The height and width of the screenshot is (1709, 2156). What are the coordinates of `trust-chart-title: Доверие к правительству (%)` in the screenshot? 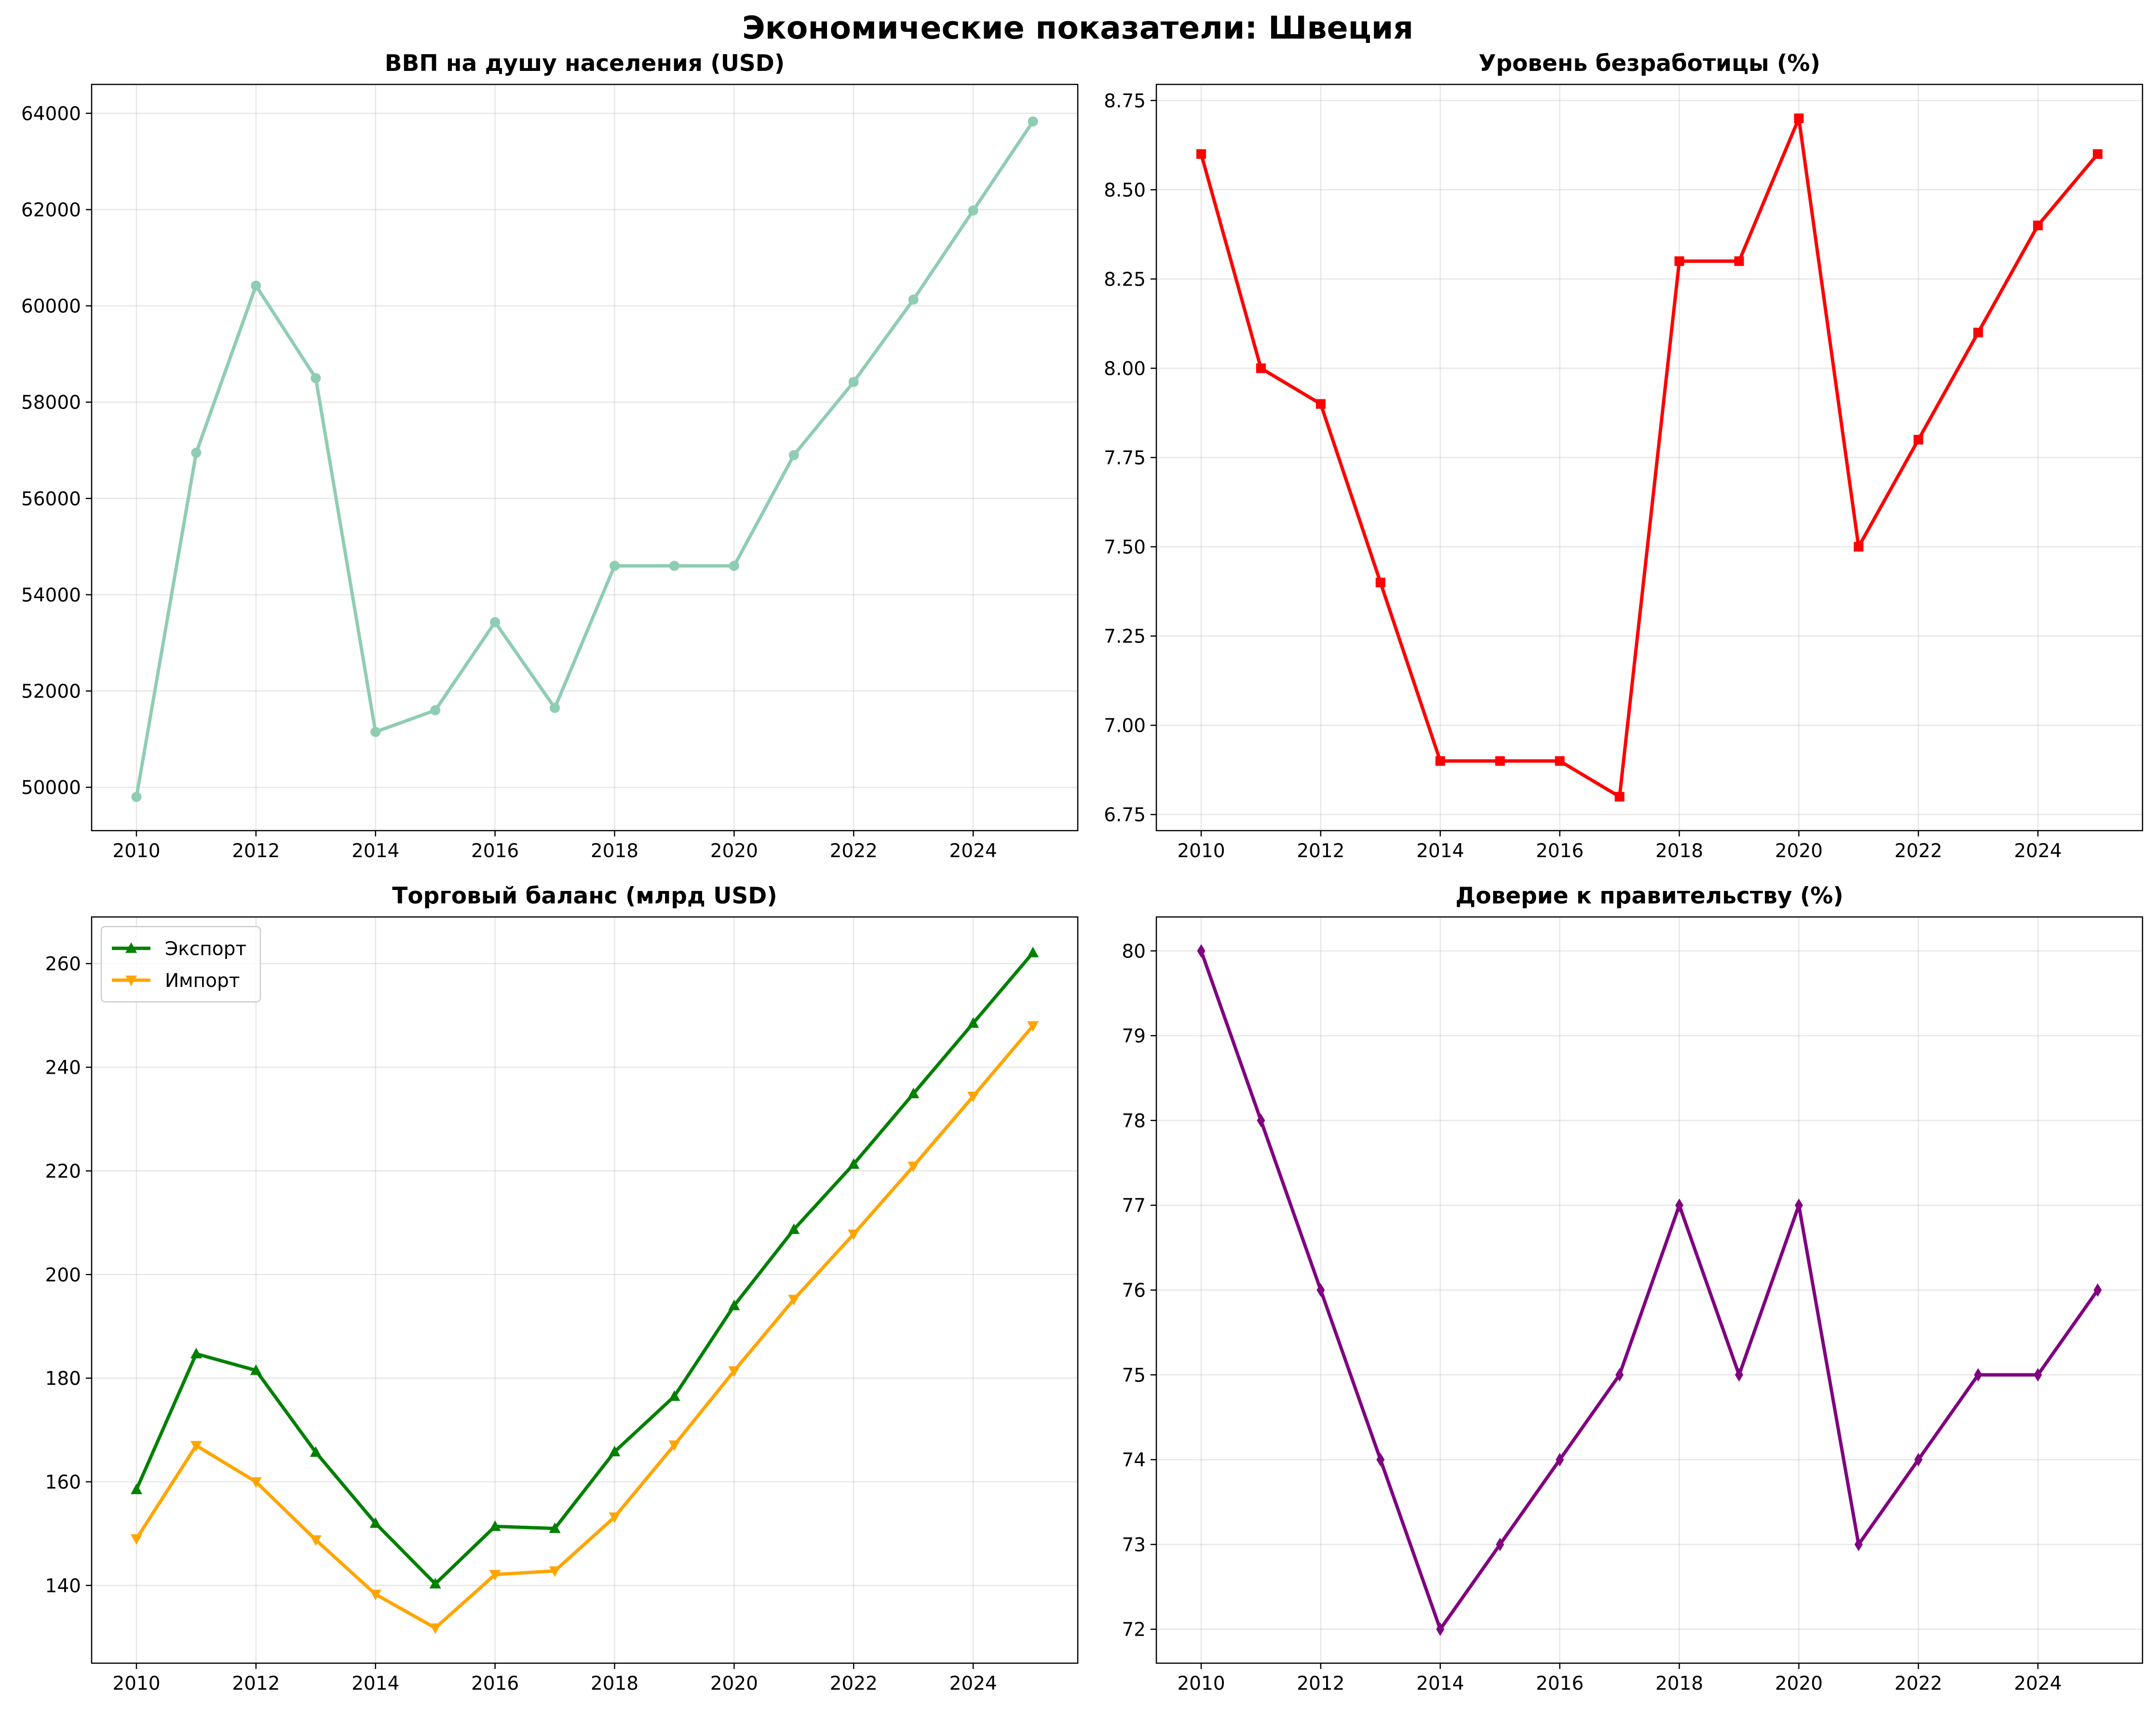 It's located at (1649, 896).